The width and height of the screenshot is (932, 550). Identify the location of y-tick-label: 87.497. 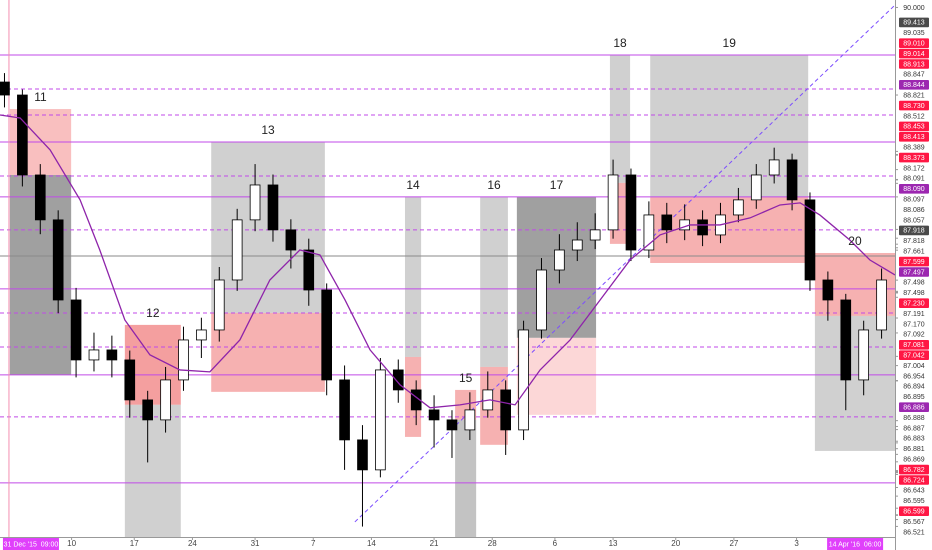
(914, 272).